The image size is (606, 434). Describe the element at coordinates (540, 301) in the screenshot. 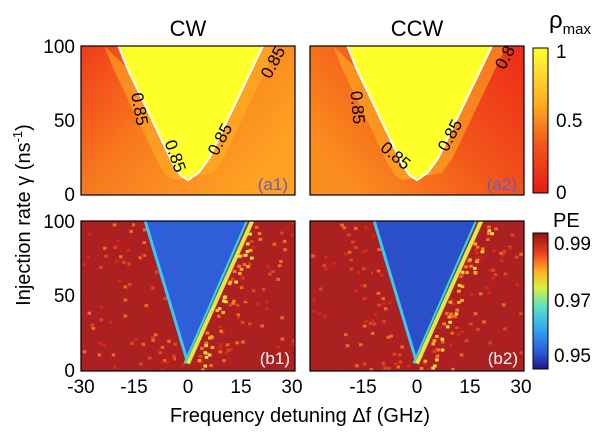

I see `colorbar-bottom` at that location.